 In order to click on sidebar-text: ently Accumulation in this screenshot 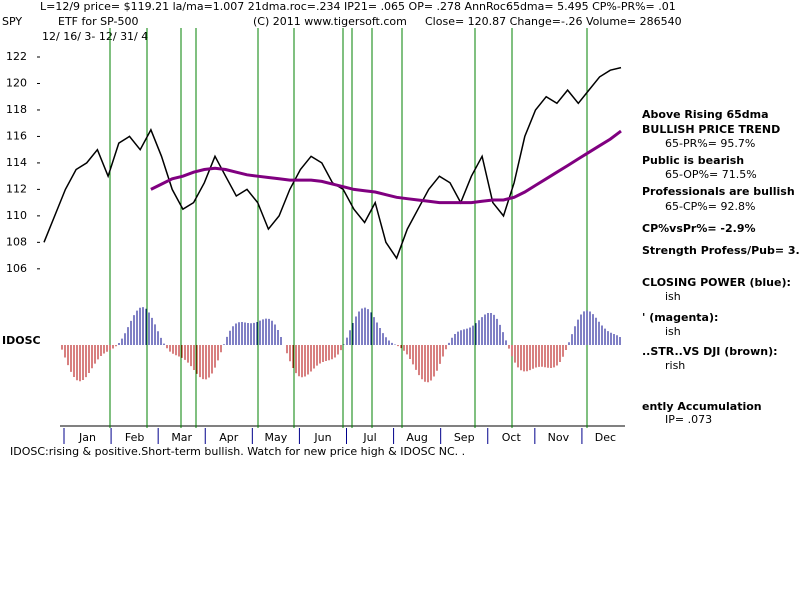, I will do `click(702, 406)`.